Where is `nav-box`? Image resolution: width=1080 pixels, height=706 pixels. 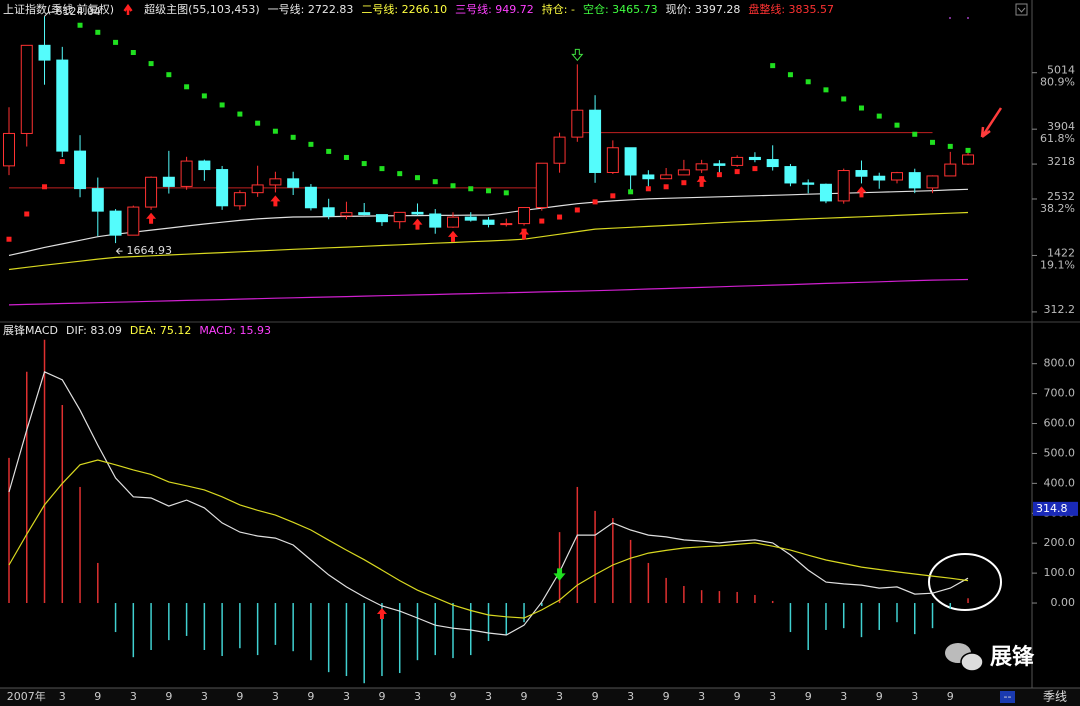 nav-box is located at coordinates (1007, 697).